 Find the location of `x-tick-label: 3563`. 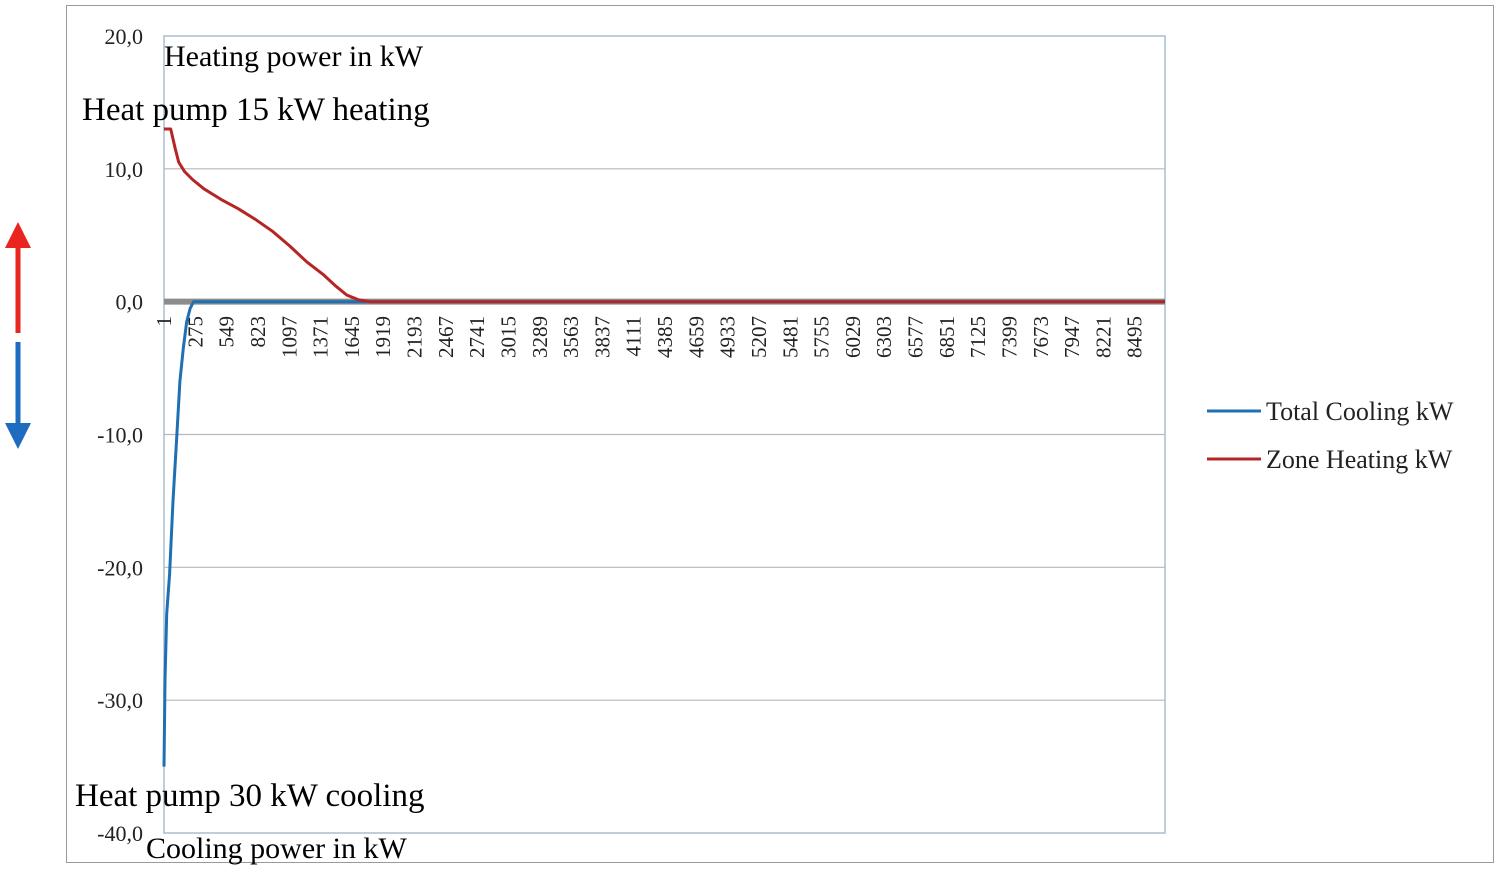

x-tick-label: 3563 is located at coordinates (571, 337).